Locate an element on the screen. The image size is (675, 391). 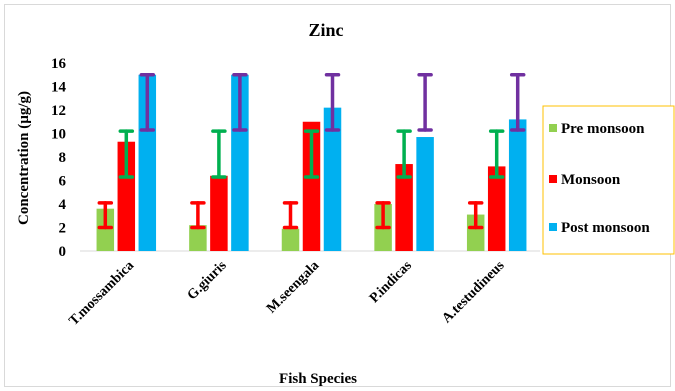
category-label: G.giuris is located at coordinates (207, 280).